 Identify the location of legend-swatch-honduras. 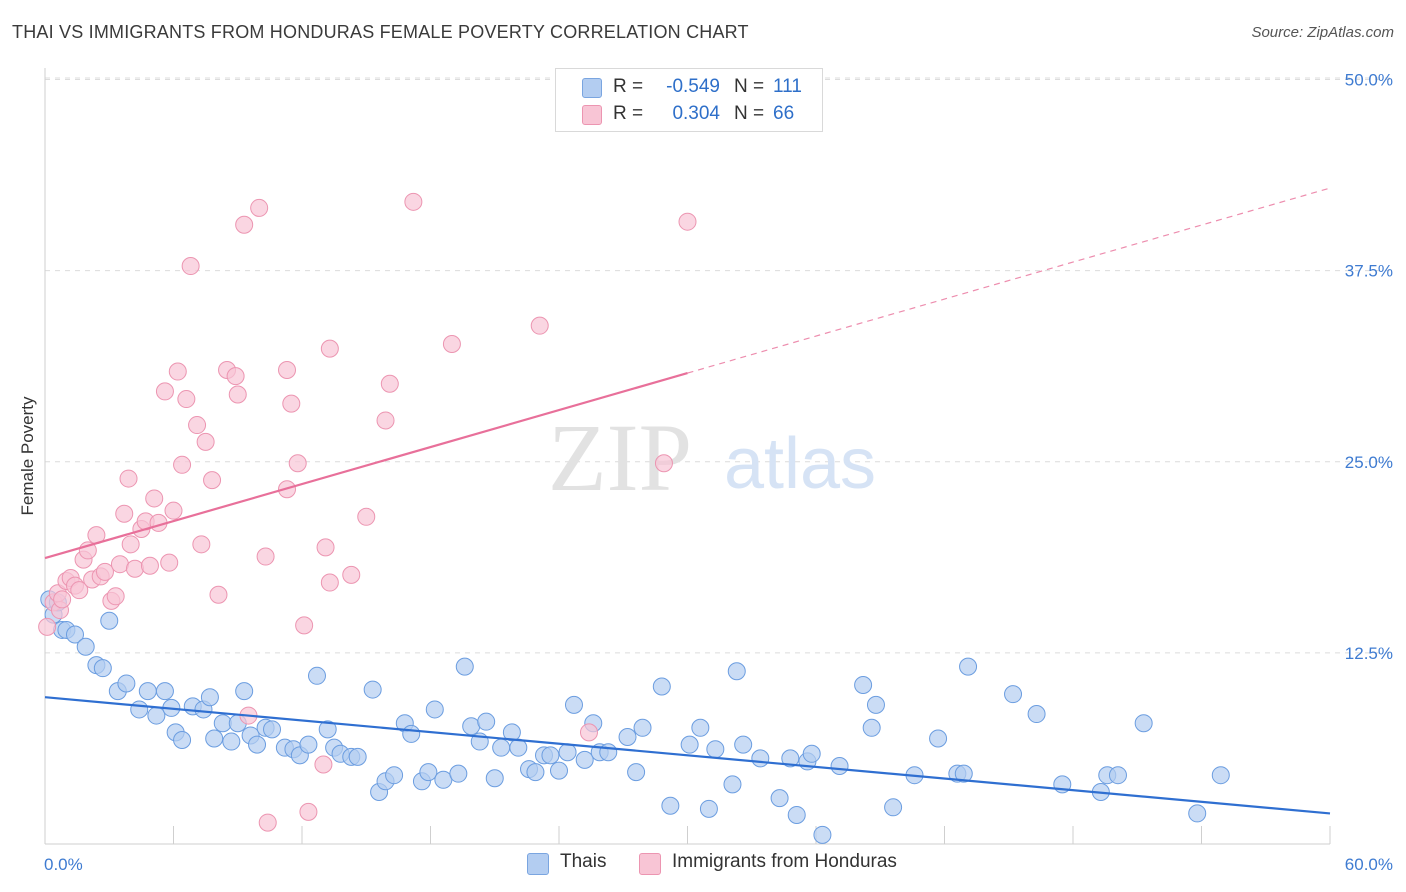
(592, 115).